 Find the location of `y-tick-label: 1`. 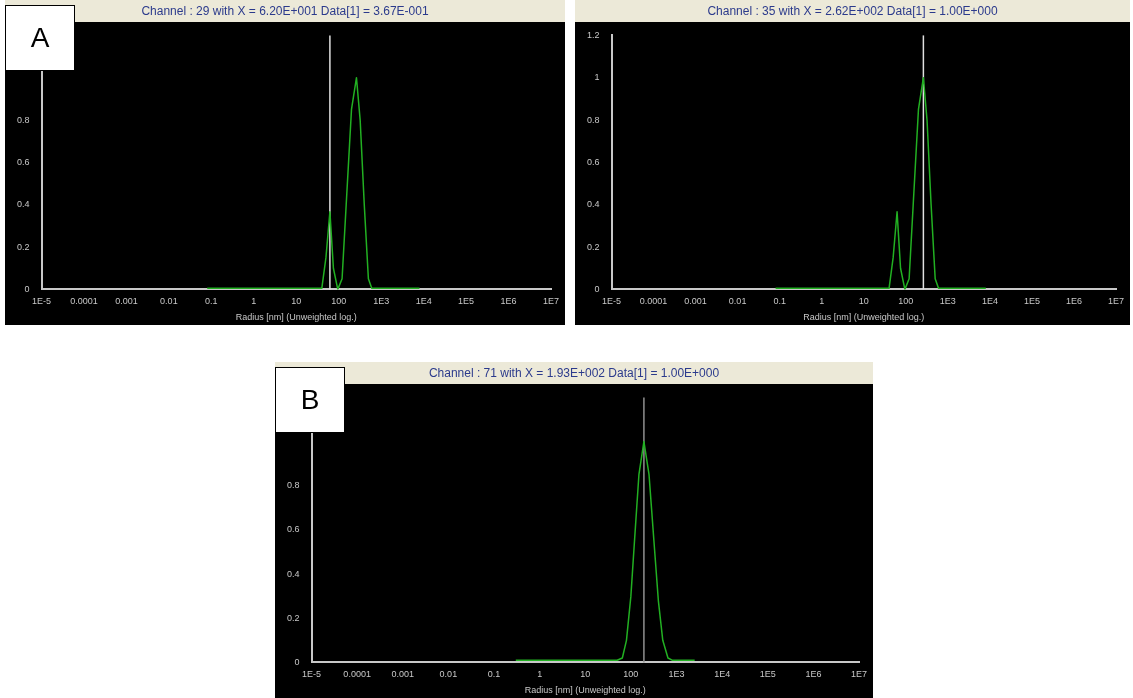

y-tick-label: 1 is located at coordinates (597, 77).